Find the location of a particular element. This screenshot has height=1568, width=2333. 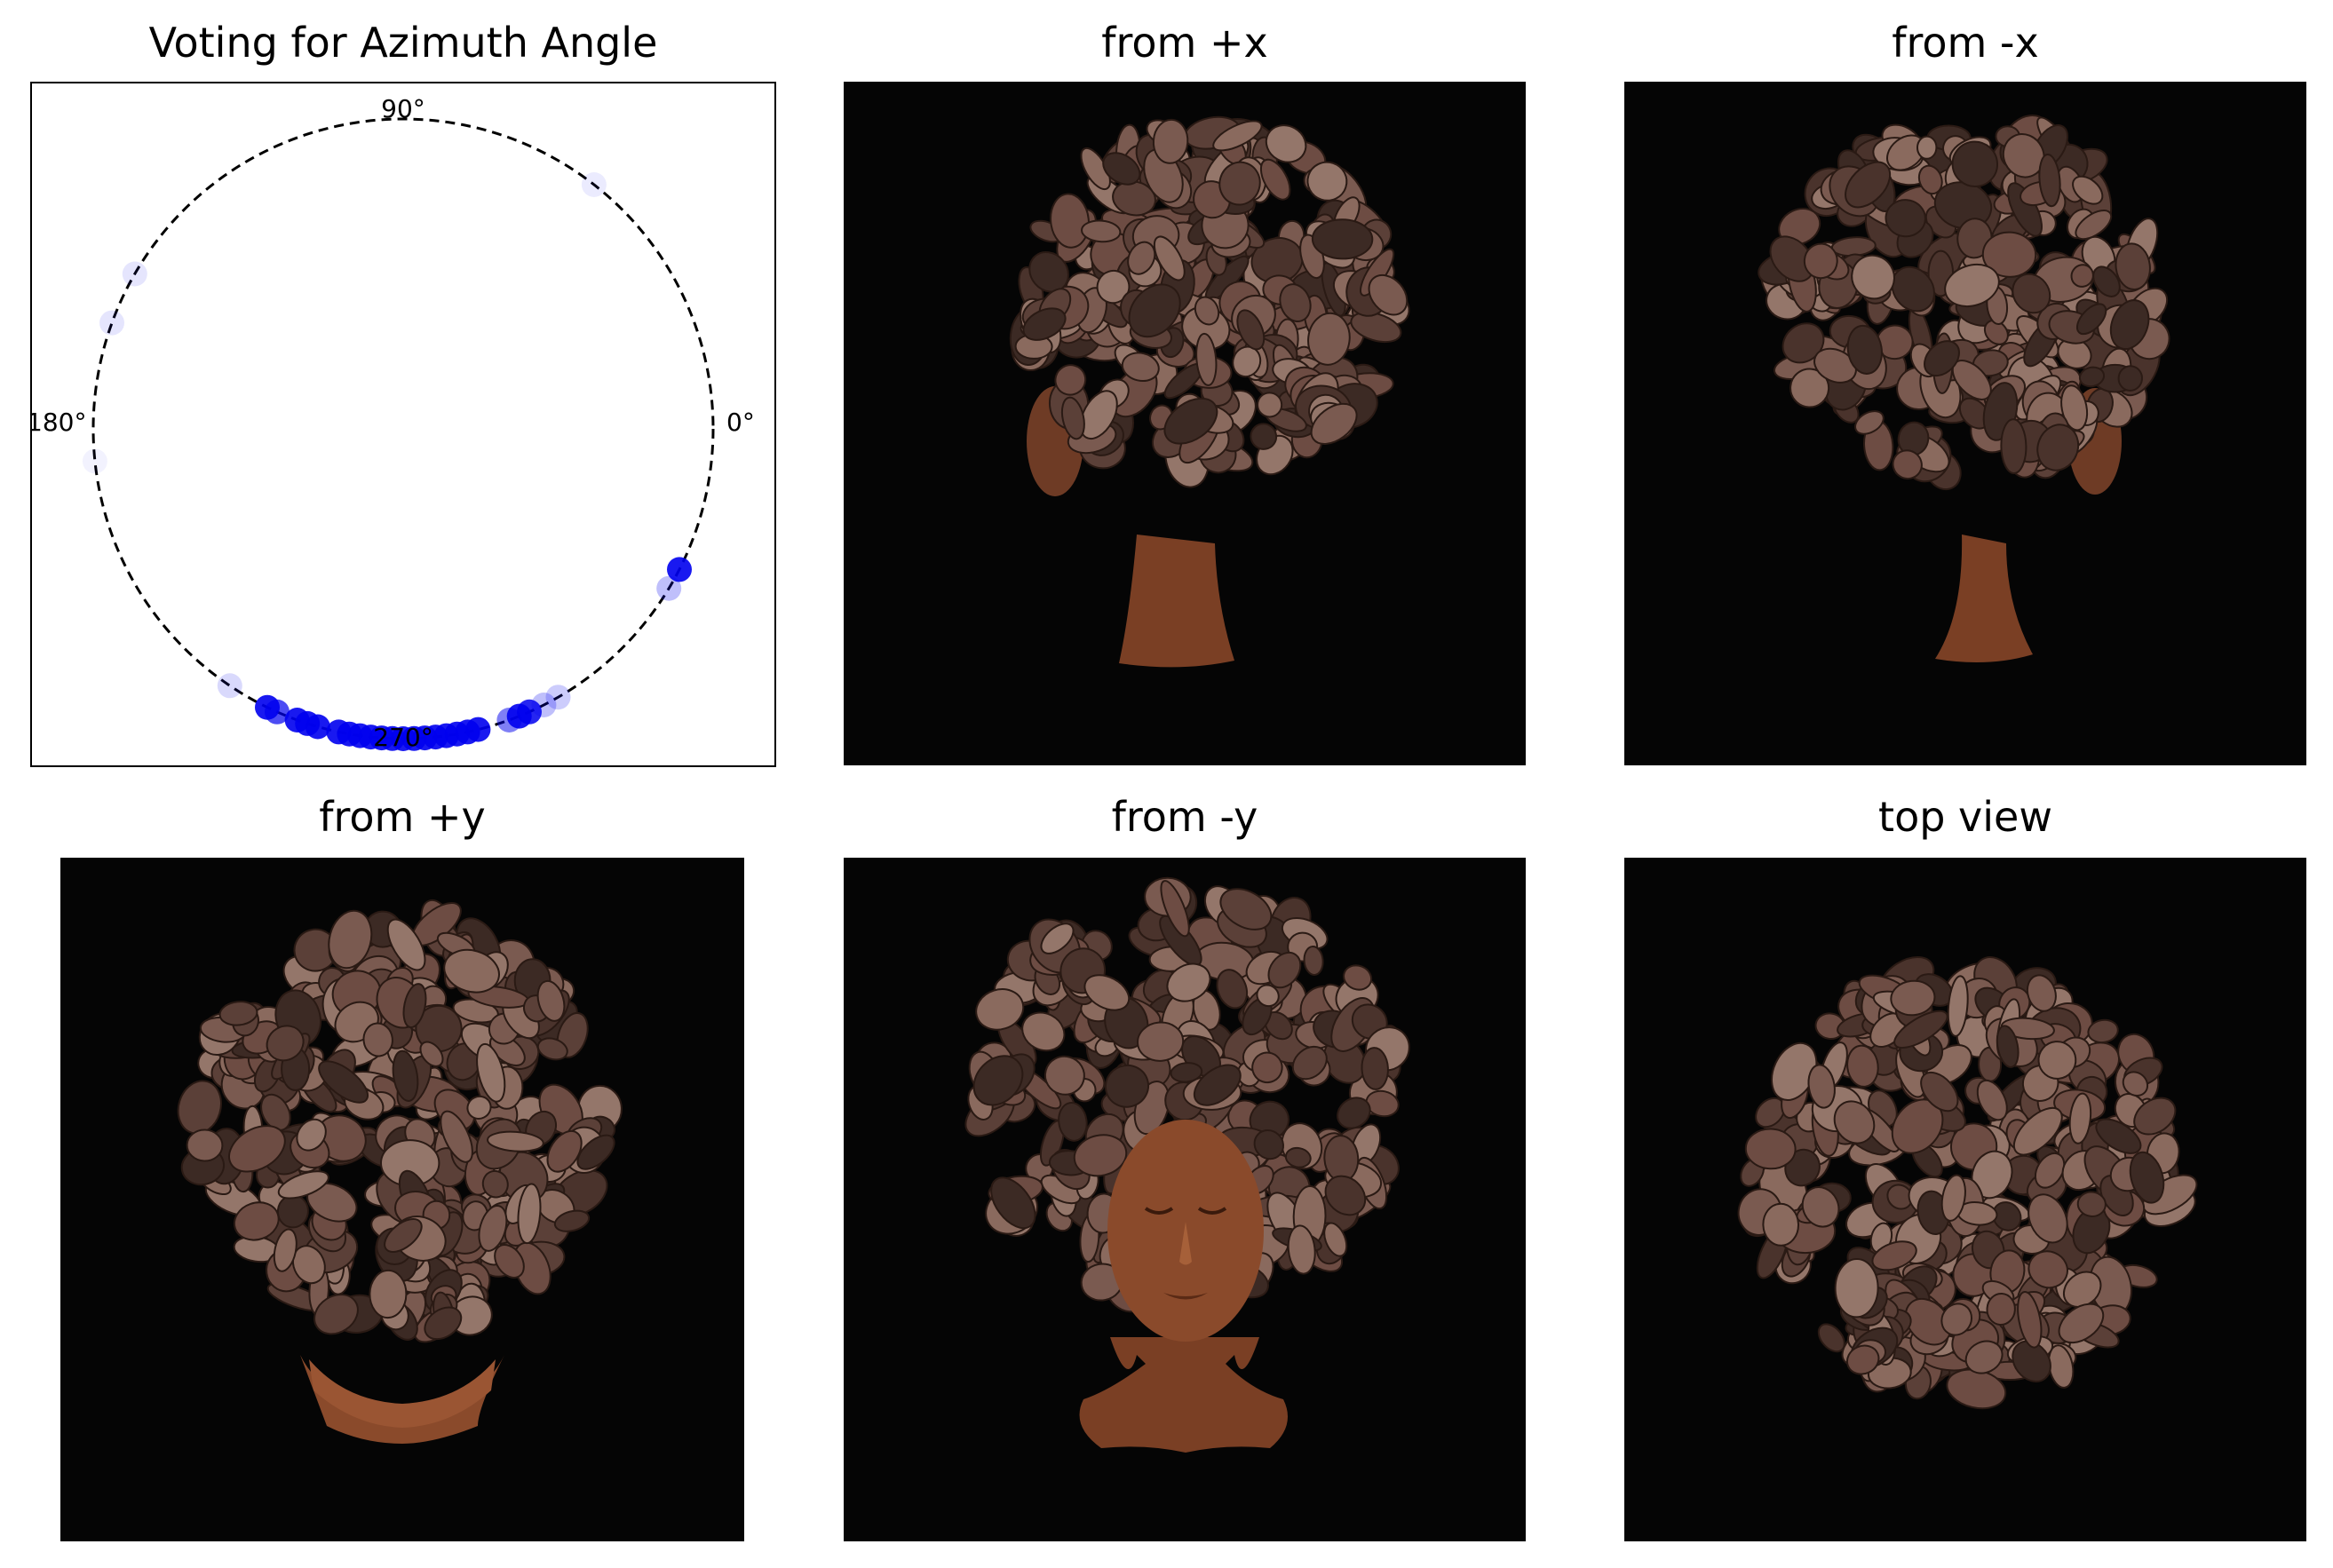

render-image-minus-x is located at coordinates (1965, 423).